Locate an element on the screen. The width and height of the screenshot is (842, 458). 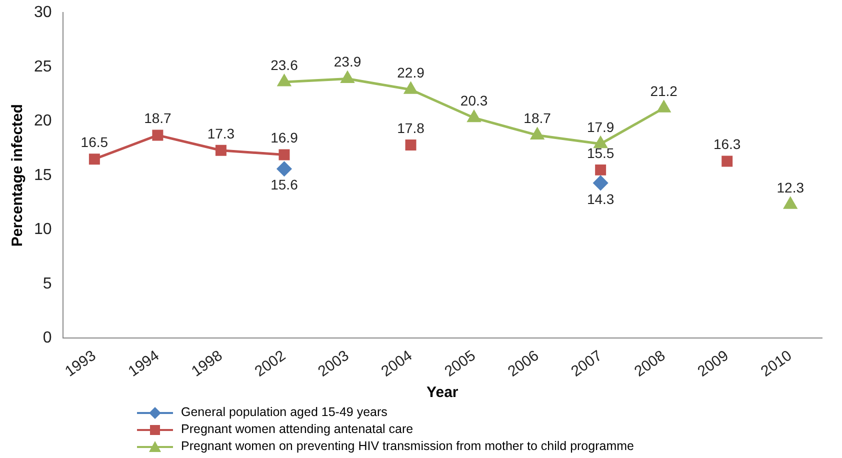
data-label: 16.9 is located at coordinates (284, 138).